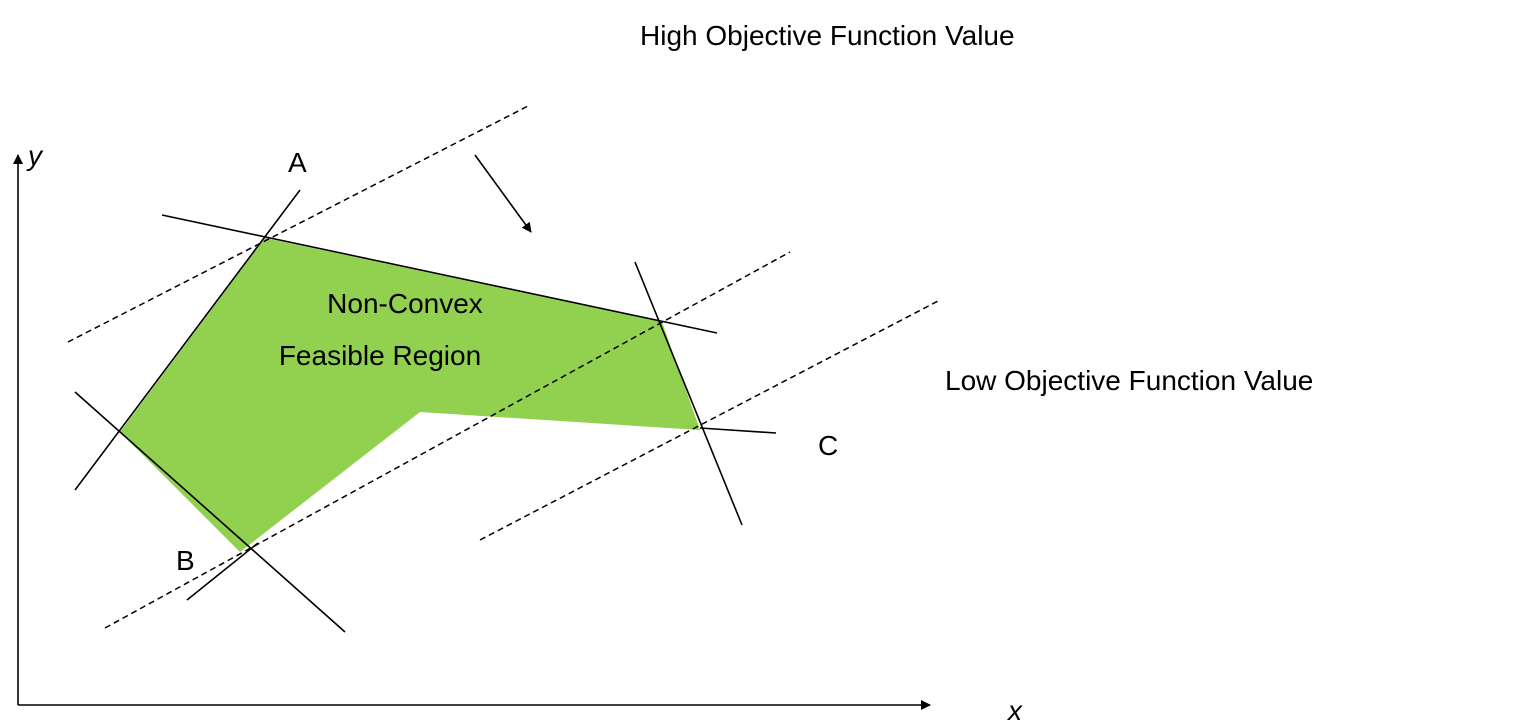  What do you see at coordinates (222, 571) in the screenshot?
I see `constraint-b` at bounding box center [222, 571].